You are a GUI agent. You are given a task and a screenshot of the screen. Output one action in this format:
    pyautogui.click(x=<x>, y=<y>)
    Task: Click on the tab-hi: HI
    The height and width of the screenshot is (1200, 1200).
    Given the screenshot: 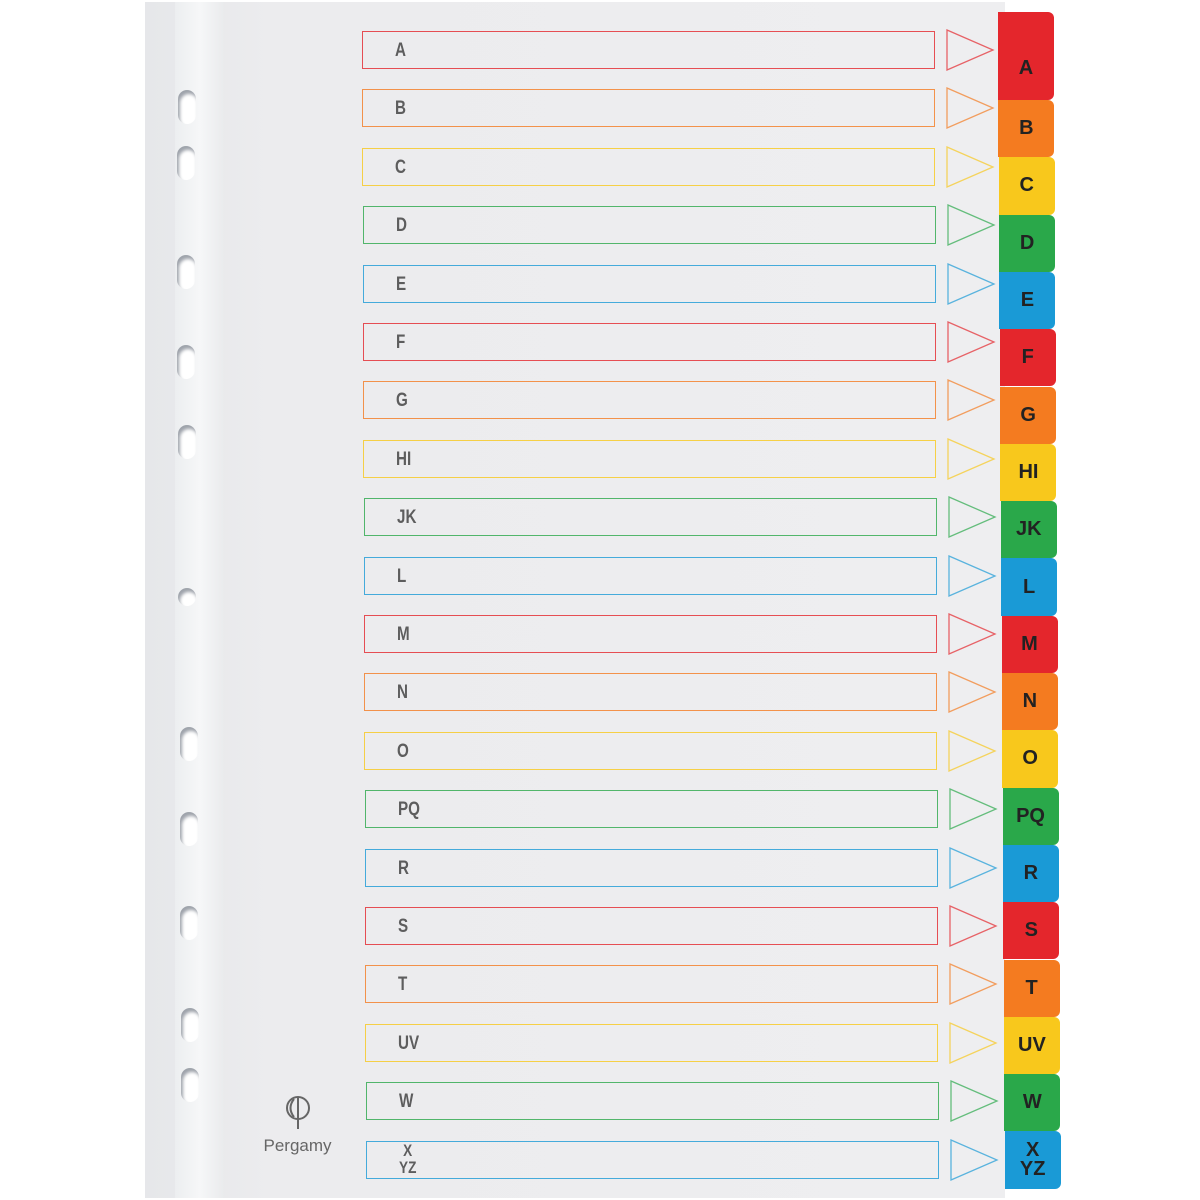 What is the action you would take?
    pyautogui.click(x=1028, y=472)
    